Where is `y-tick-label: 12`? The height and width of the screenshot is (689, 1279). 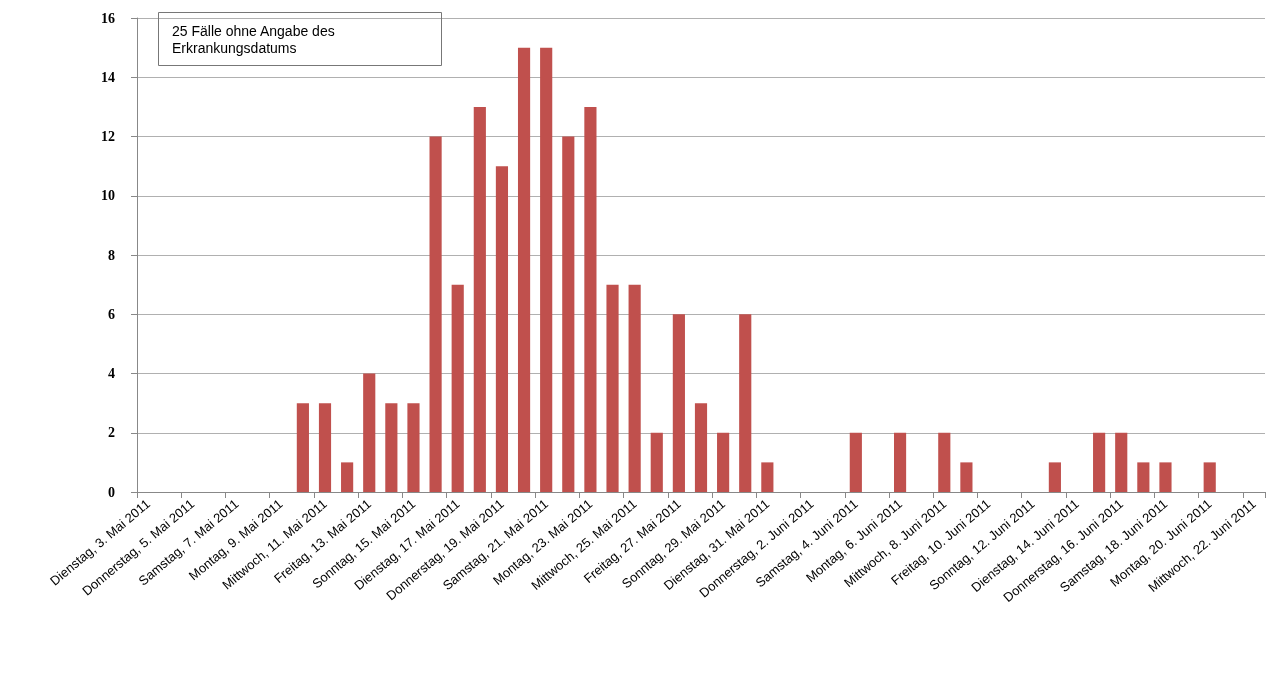
y-tick-label: 12 is located at coordinates (108, 136).